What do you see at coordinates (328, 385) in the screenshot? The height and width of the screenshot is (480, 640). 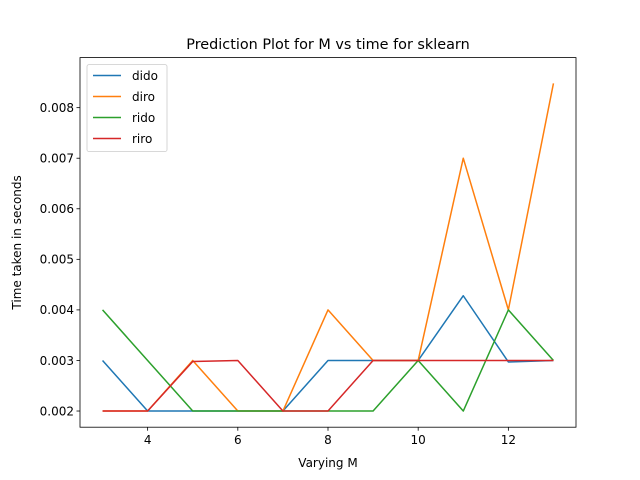 I see `series-line-riro` at bounding box center [328, 385].